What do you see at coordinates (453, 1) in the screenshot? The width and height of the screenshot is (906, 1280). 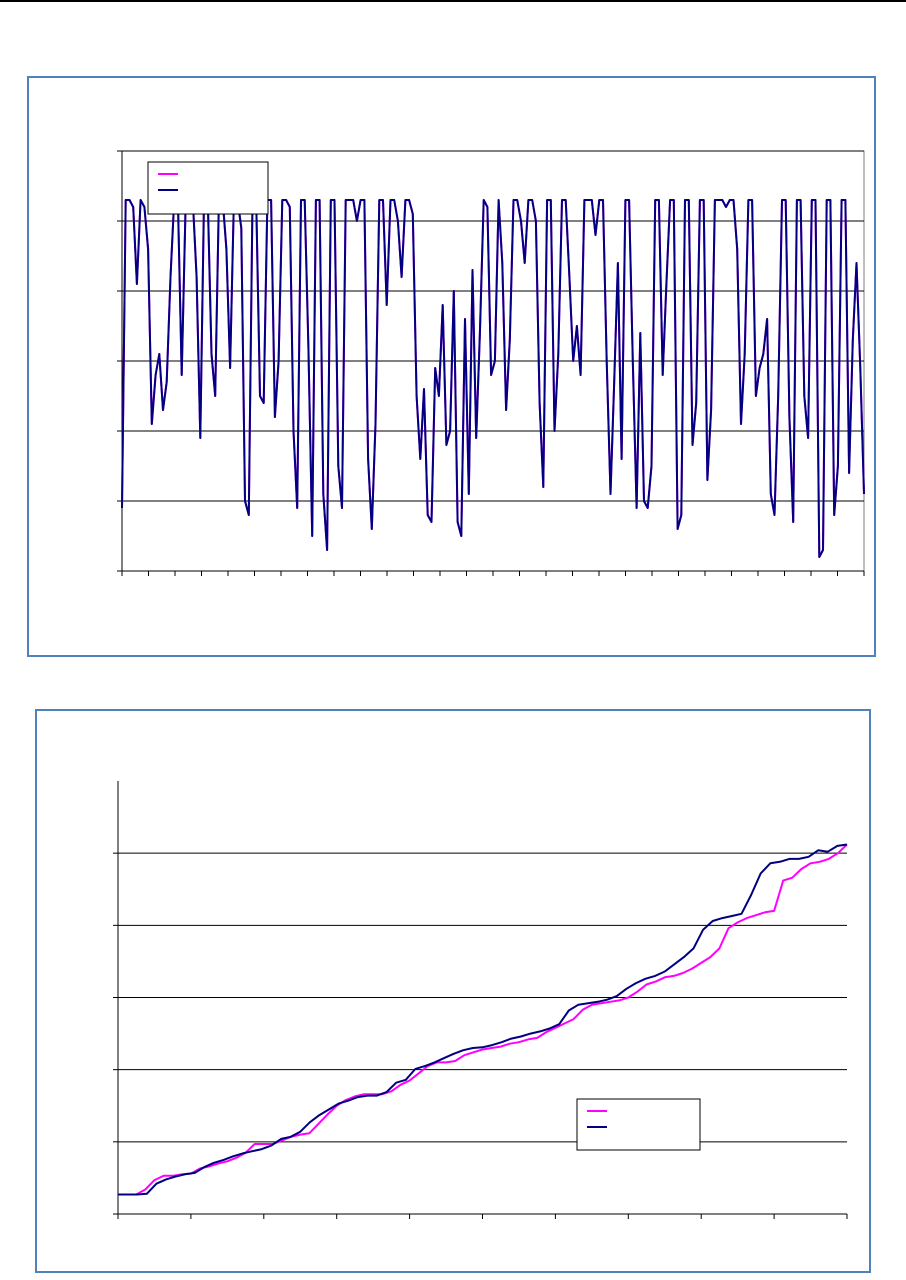 I see `page-top-rule` at bounding box center [453, 1].